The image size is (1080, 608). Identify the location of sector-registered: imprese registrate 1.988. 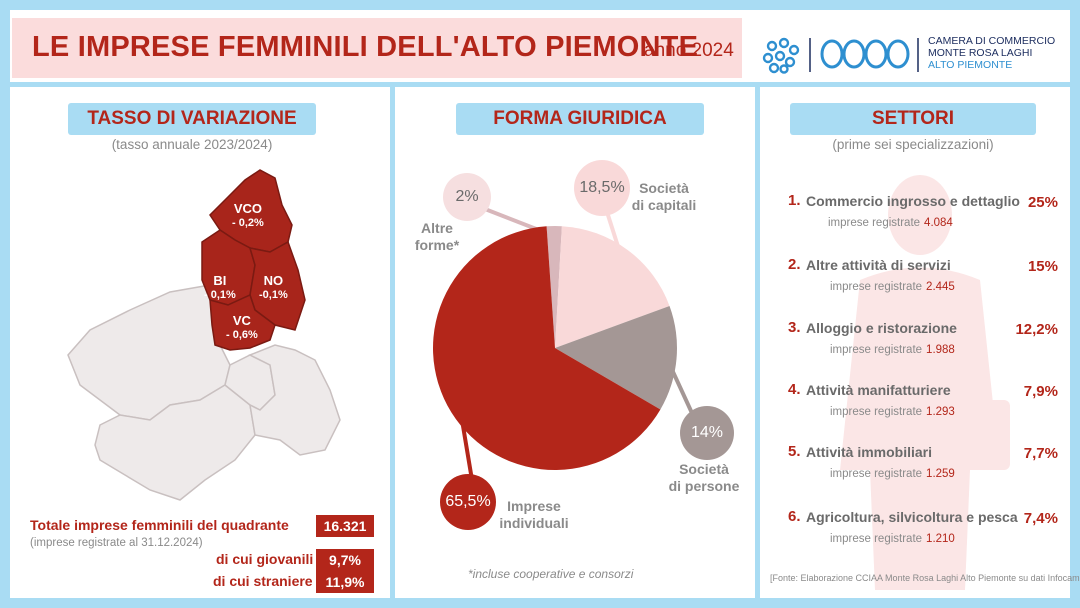
(892, 350).